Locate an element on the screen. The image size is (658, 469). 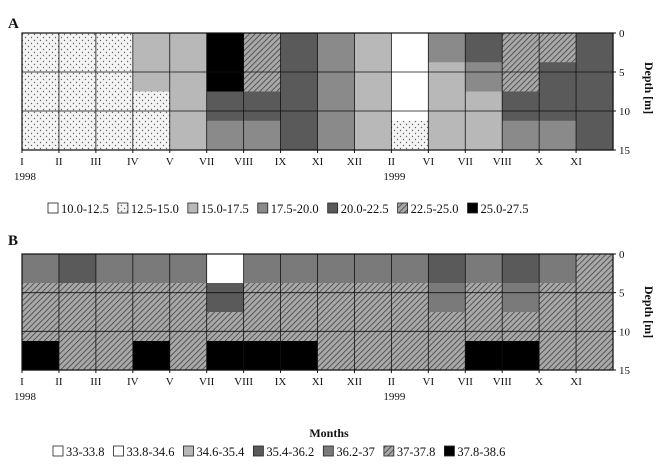
y-tick-label: 5 is located at coordinates (622, 73).